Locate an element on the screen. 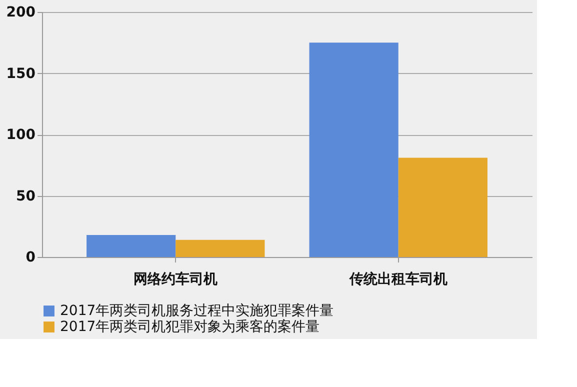 The width and height of the screenshot is (577, 387). y-tick-label: 0 is located at coordinates (31, 258).